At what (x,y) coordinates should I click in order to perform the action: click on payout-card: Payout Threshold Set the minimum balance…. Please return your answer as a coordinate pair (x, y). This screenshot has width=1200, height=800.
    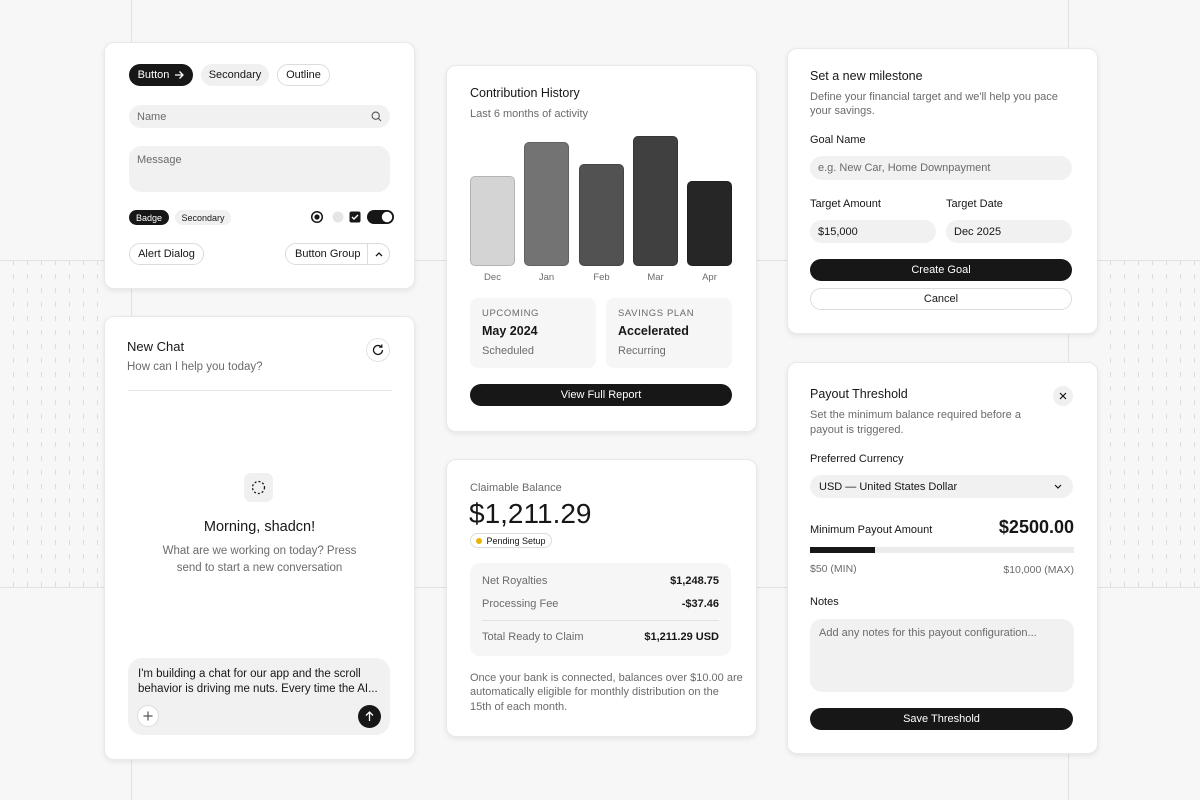
    Looking at the image, I should click on (942, 558).